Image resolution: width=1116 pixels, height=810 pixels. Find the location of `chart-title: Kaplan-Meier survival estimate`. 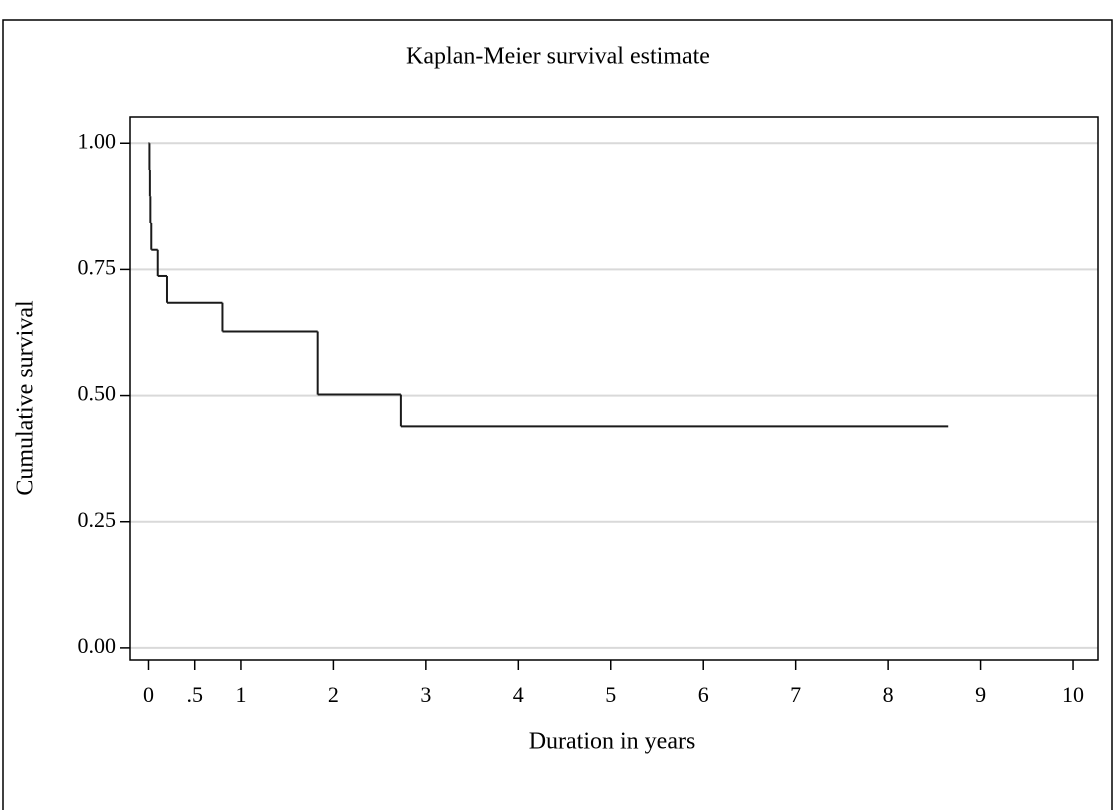

chart-title: Kaplan-Meier survival estimate is located at coordinates (558, 57).